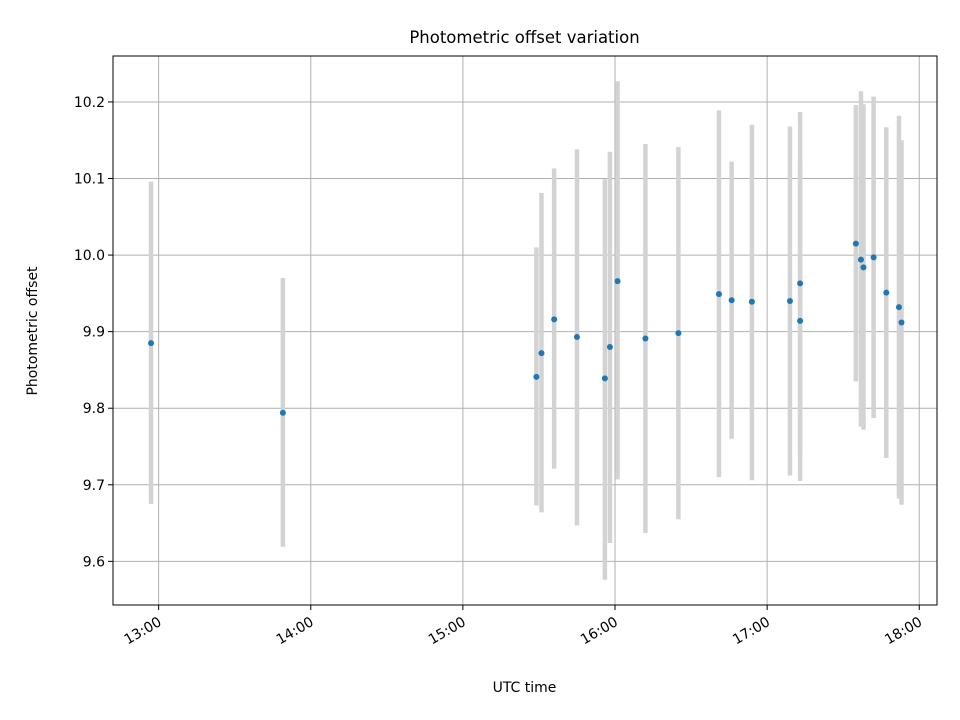 Image resolution: width=960 pixels, height=720 pixels. What do you see at coordinates (89, 256) in the screenshot?
I see `y-tick-label: 10.0` at bounding box center [89, 256].